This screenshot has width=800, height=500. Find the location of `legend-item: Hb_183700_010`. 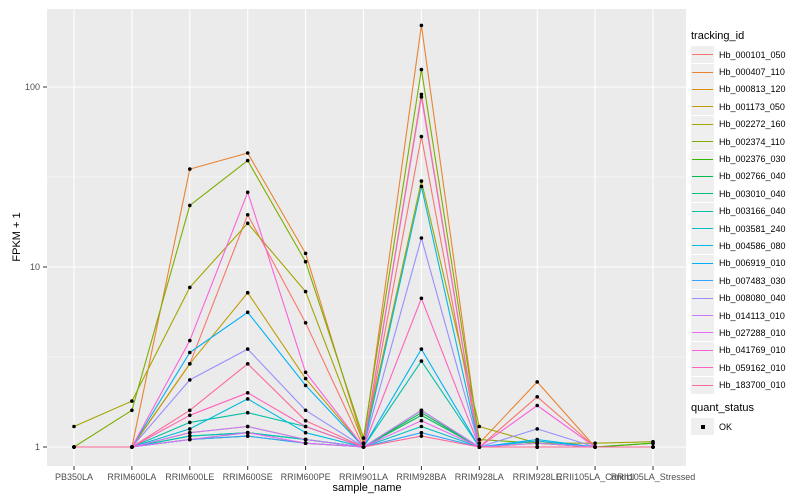

legend-item: Hb_183700_010 is located at coordinates (745, 385).